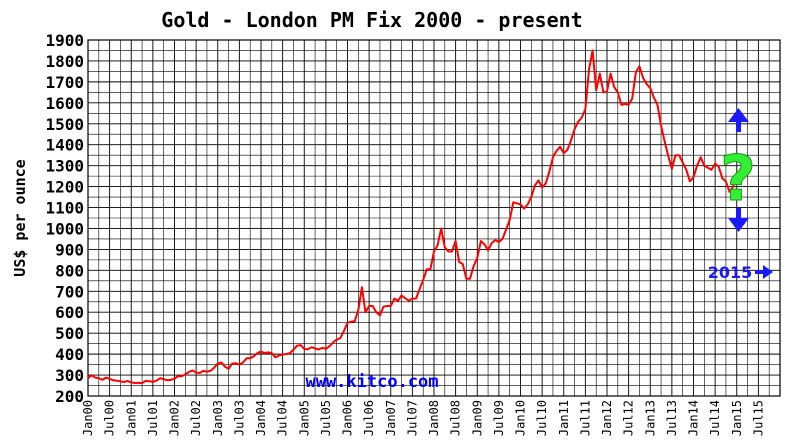 The width and height of the screenshot is (790, 448). What do you see at coordinates (283, 418) in the screenshot?
I see `x-tick-label: Jul04` at bounding box center [283, 418].